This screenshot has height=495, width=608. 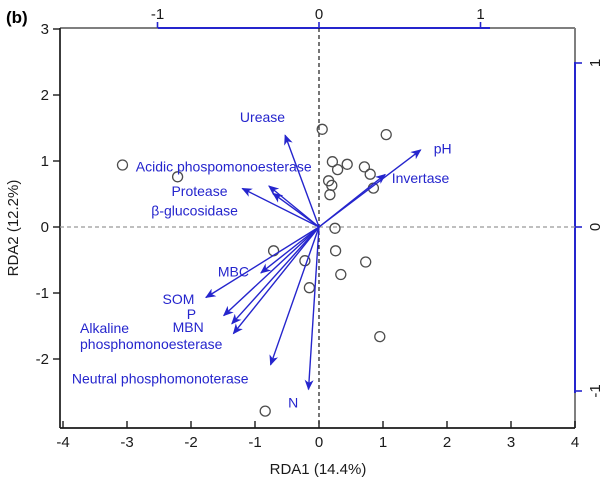 I want to click on x-tick-label: -1, so click(x=254, y=442).